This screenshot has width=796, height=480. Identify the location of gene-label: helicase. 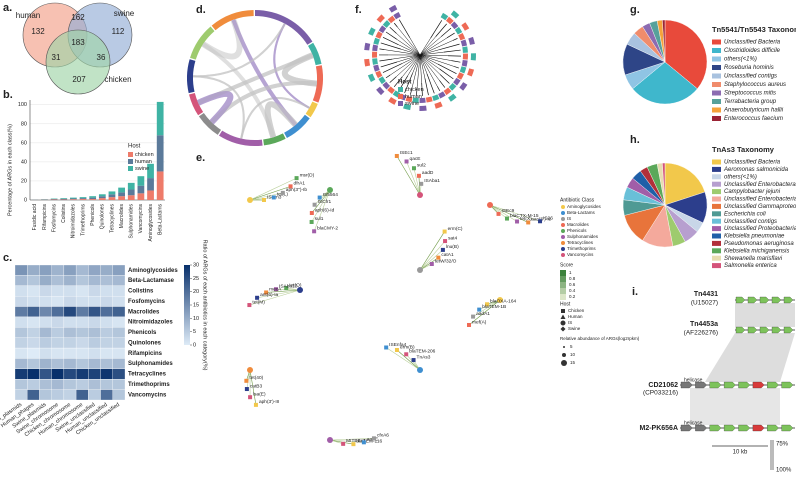
(693, 380).